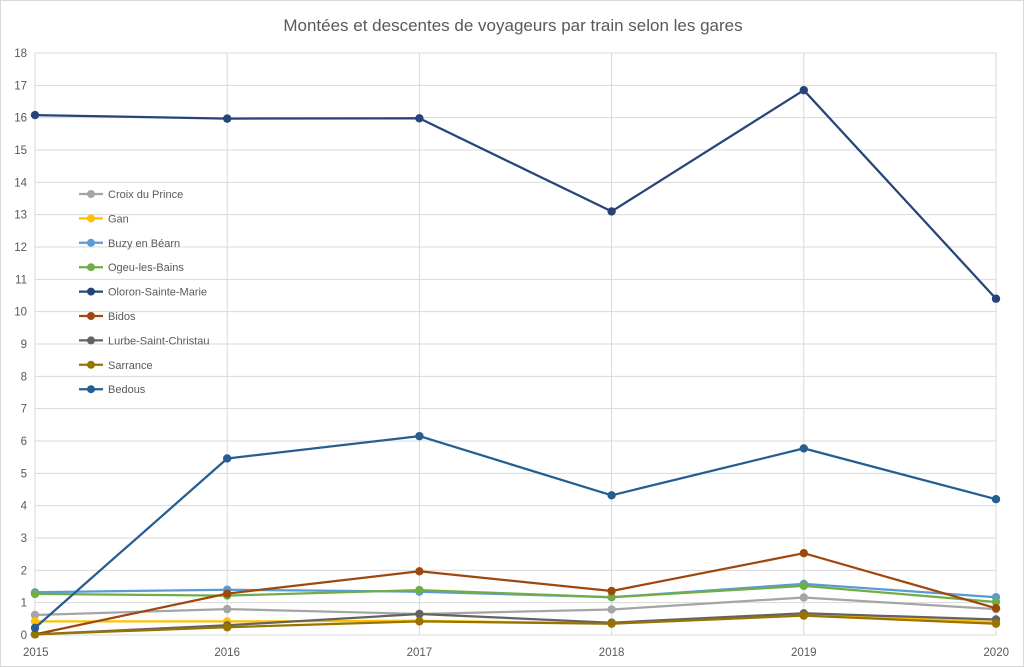 This screenshot has width=1024, height=668. I want to click on legend-label: Croix du Prince, so click(145, 195).